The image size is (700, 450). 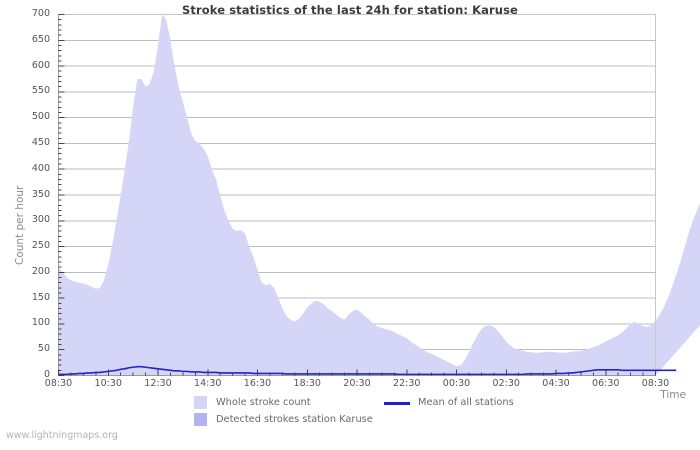 What do you see at coordinates (40, 168) in the screenshot?
I see `y-tick-label: 400` at bounding box center [40, 168].